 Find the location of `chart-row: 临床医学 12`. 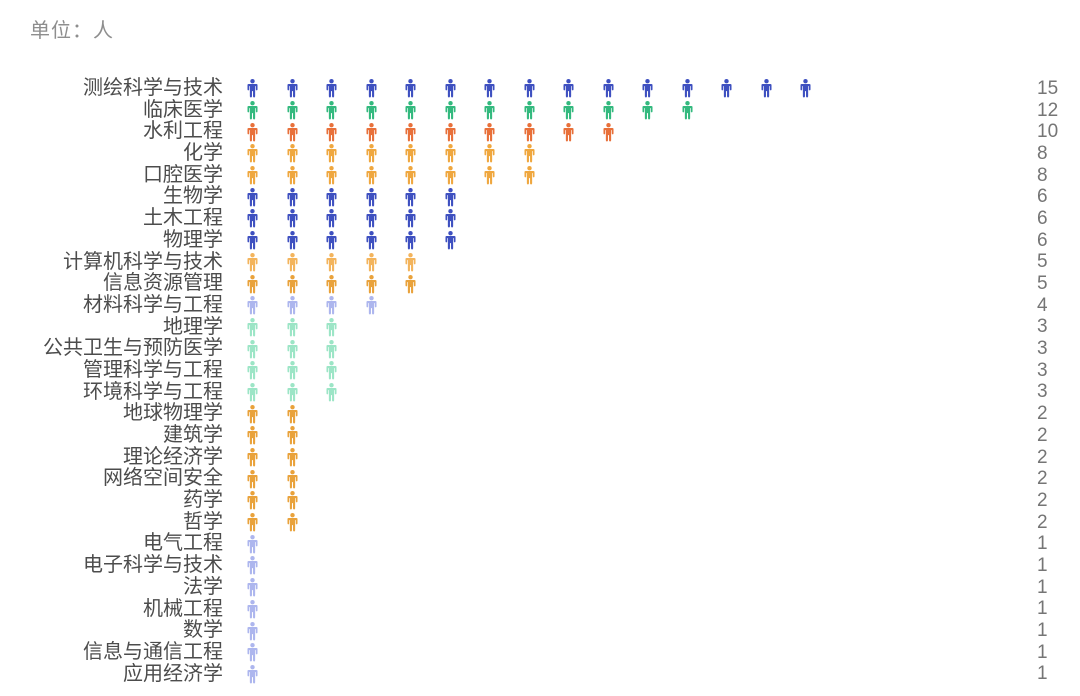

chart-row: 临床医学 12 is located at coordinates (550, 110).